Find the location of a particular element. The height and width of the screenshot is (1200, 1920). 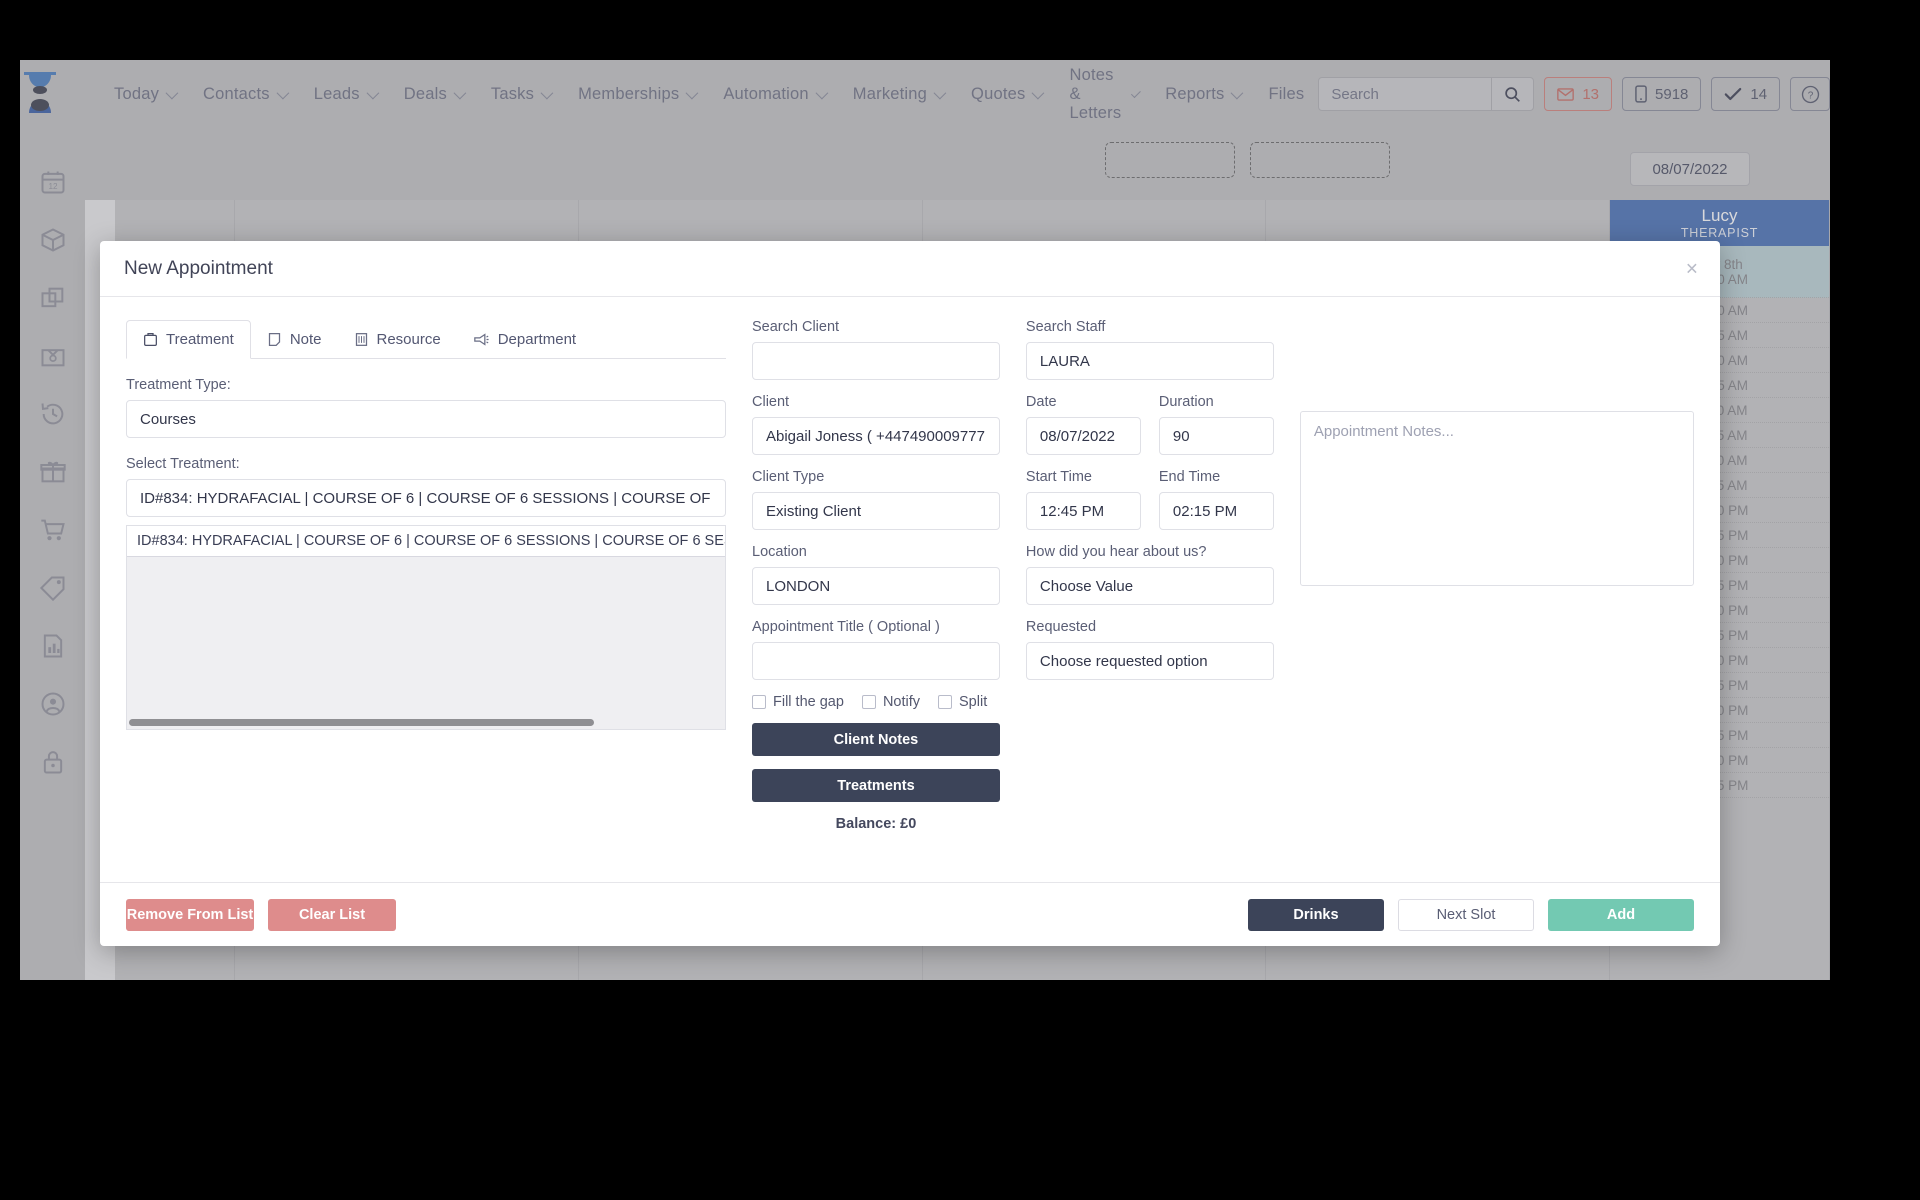

hourglass-logo-icon is located at coordinates (40, 92).